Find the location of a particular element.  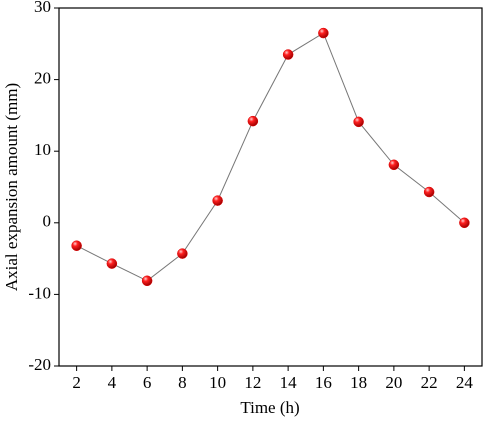

x-tick-label: 20 is located at coordinates (393, 382).